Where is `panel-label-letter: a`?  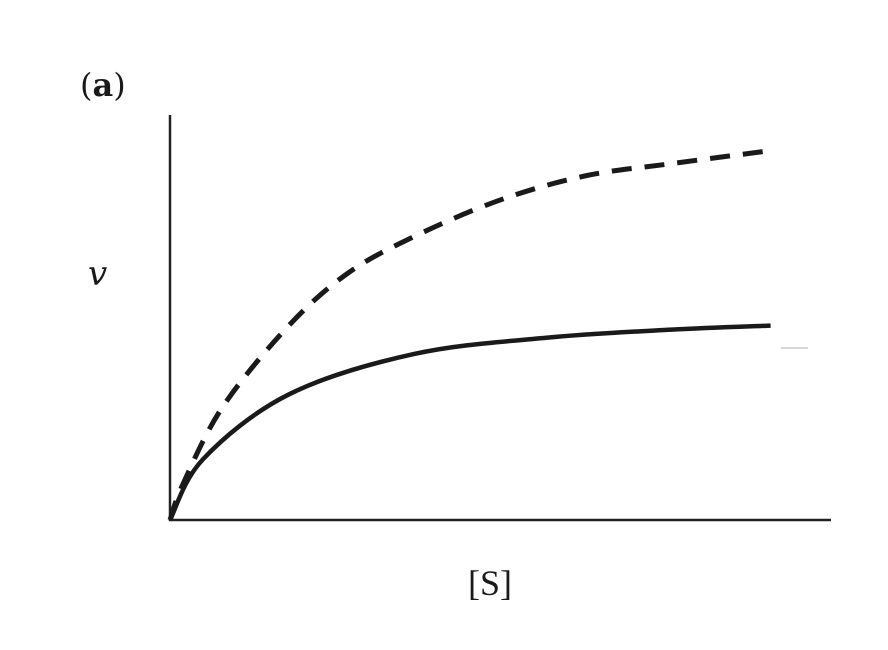 panel-label-letter: a is located at coordinates (103, 85).